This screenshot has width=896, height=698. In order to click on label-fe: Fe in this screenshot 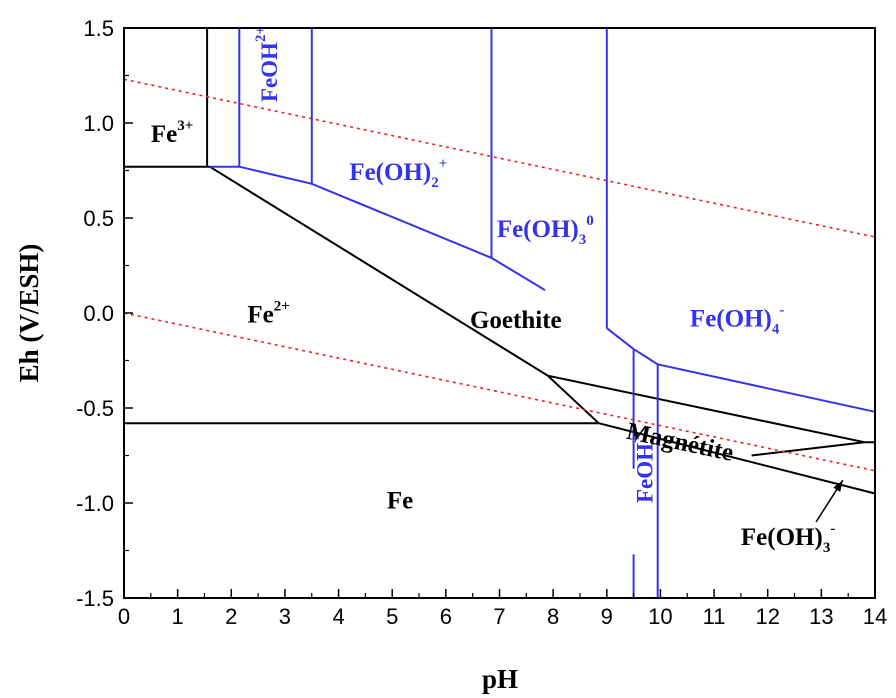, I will do `click(400, 501)`.